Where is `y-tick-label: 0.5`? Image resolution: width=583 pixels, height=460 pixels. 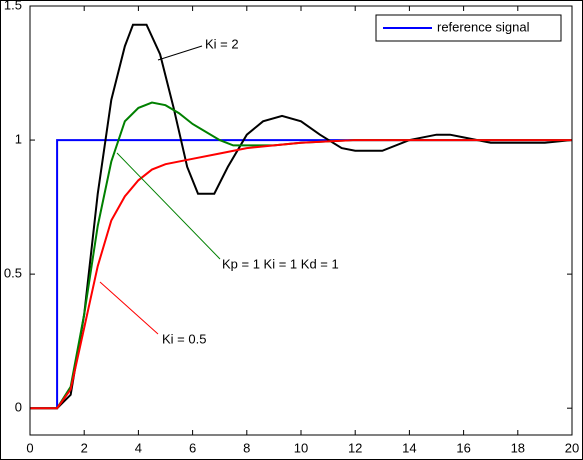
y-tick-label: 0.5 is located at coordinates (13, 273).